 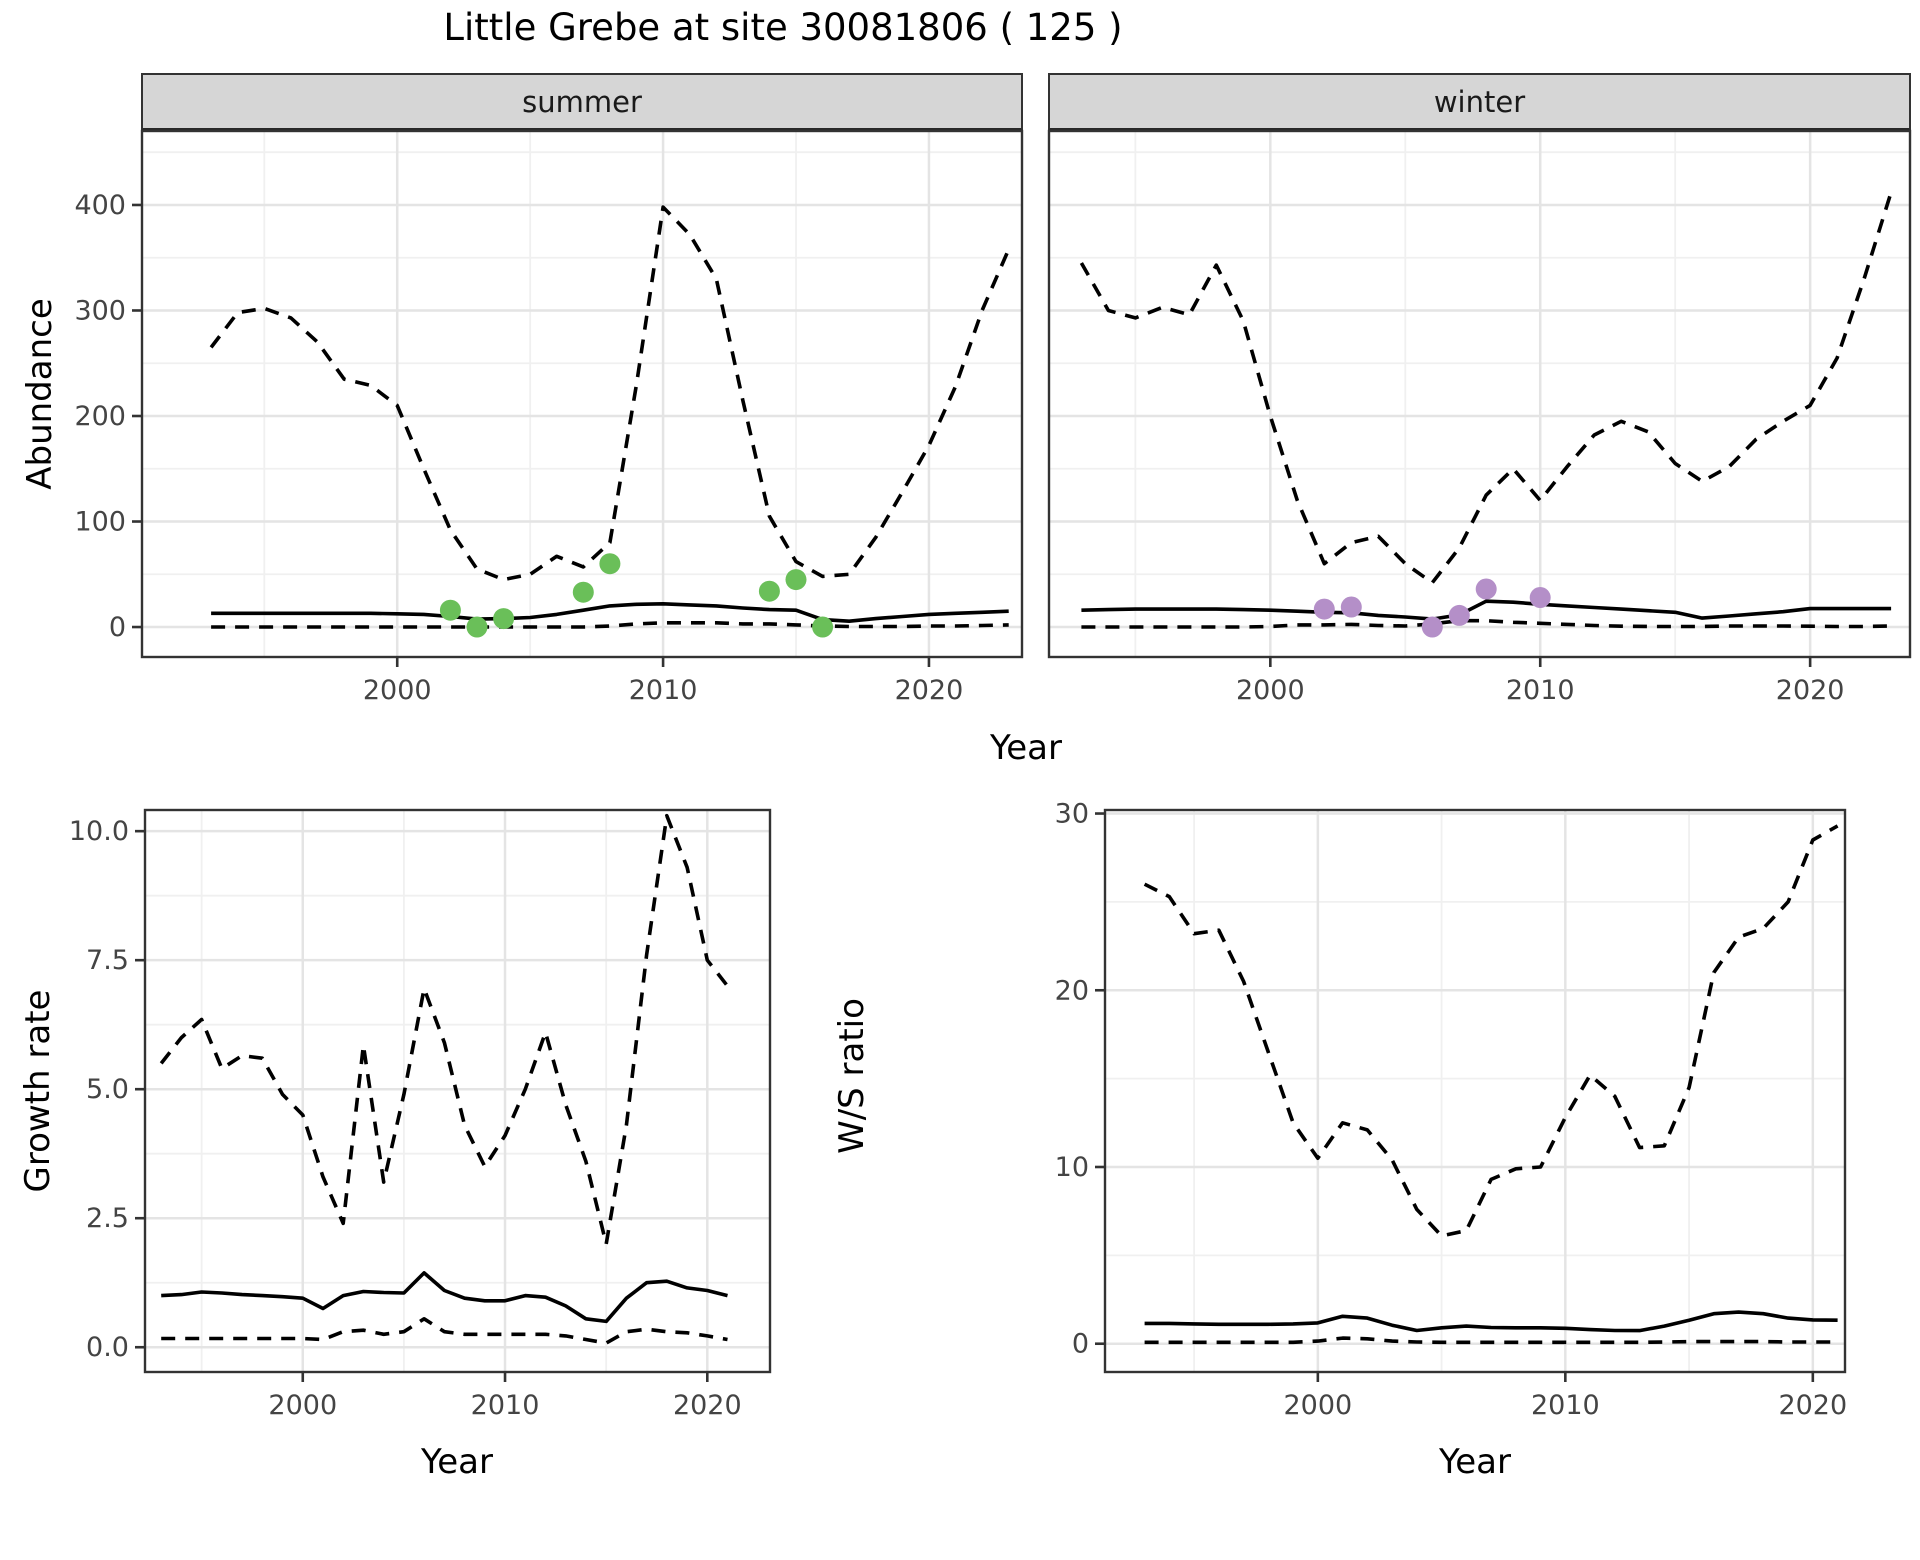 I want to click on y-tick-label: 5.0, so click(x=107, y=1089).